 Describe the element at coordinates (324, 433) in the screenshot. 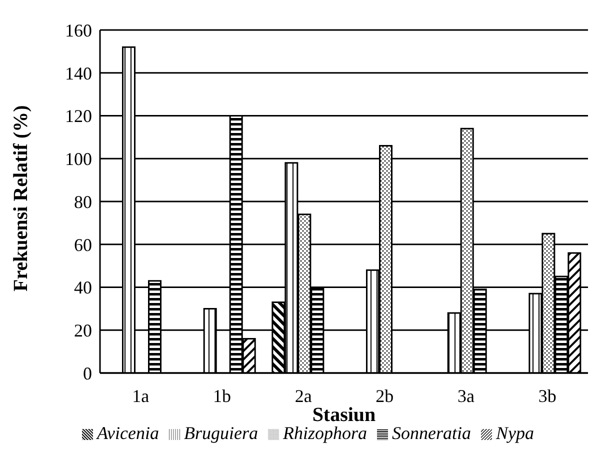

I see `legend-label: Rhizophora` at that location.